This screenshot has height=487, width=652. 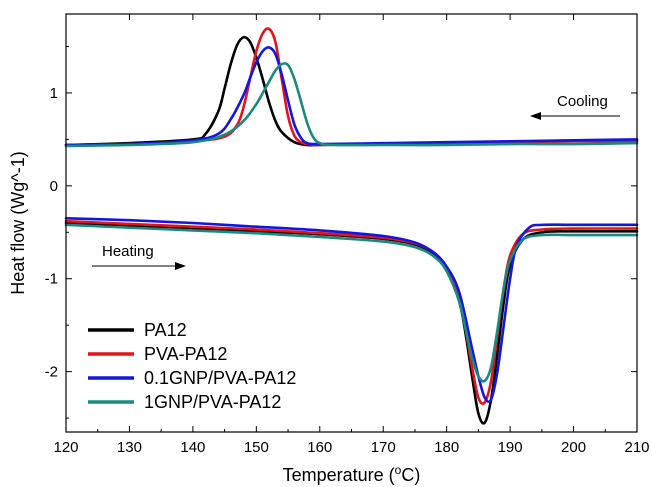 I want to click on y-tick-label: -2, so click(x=51, y=372).